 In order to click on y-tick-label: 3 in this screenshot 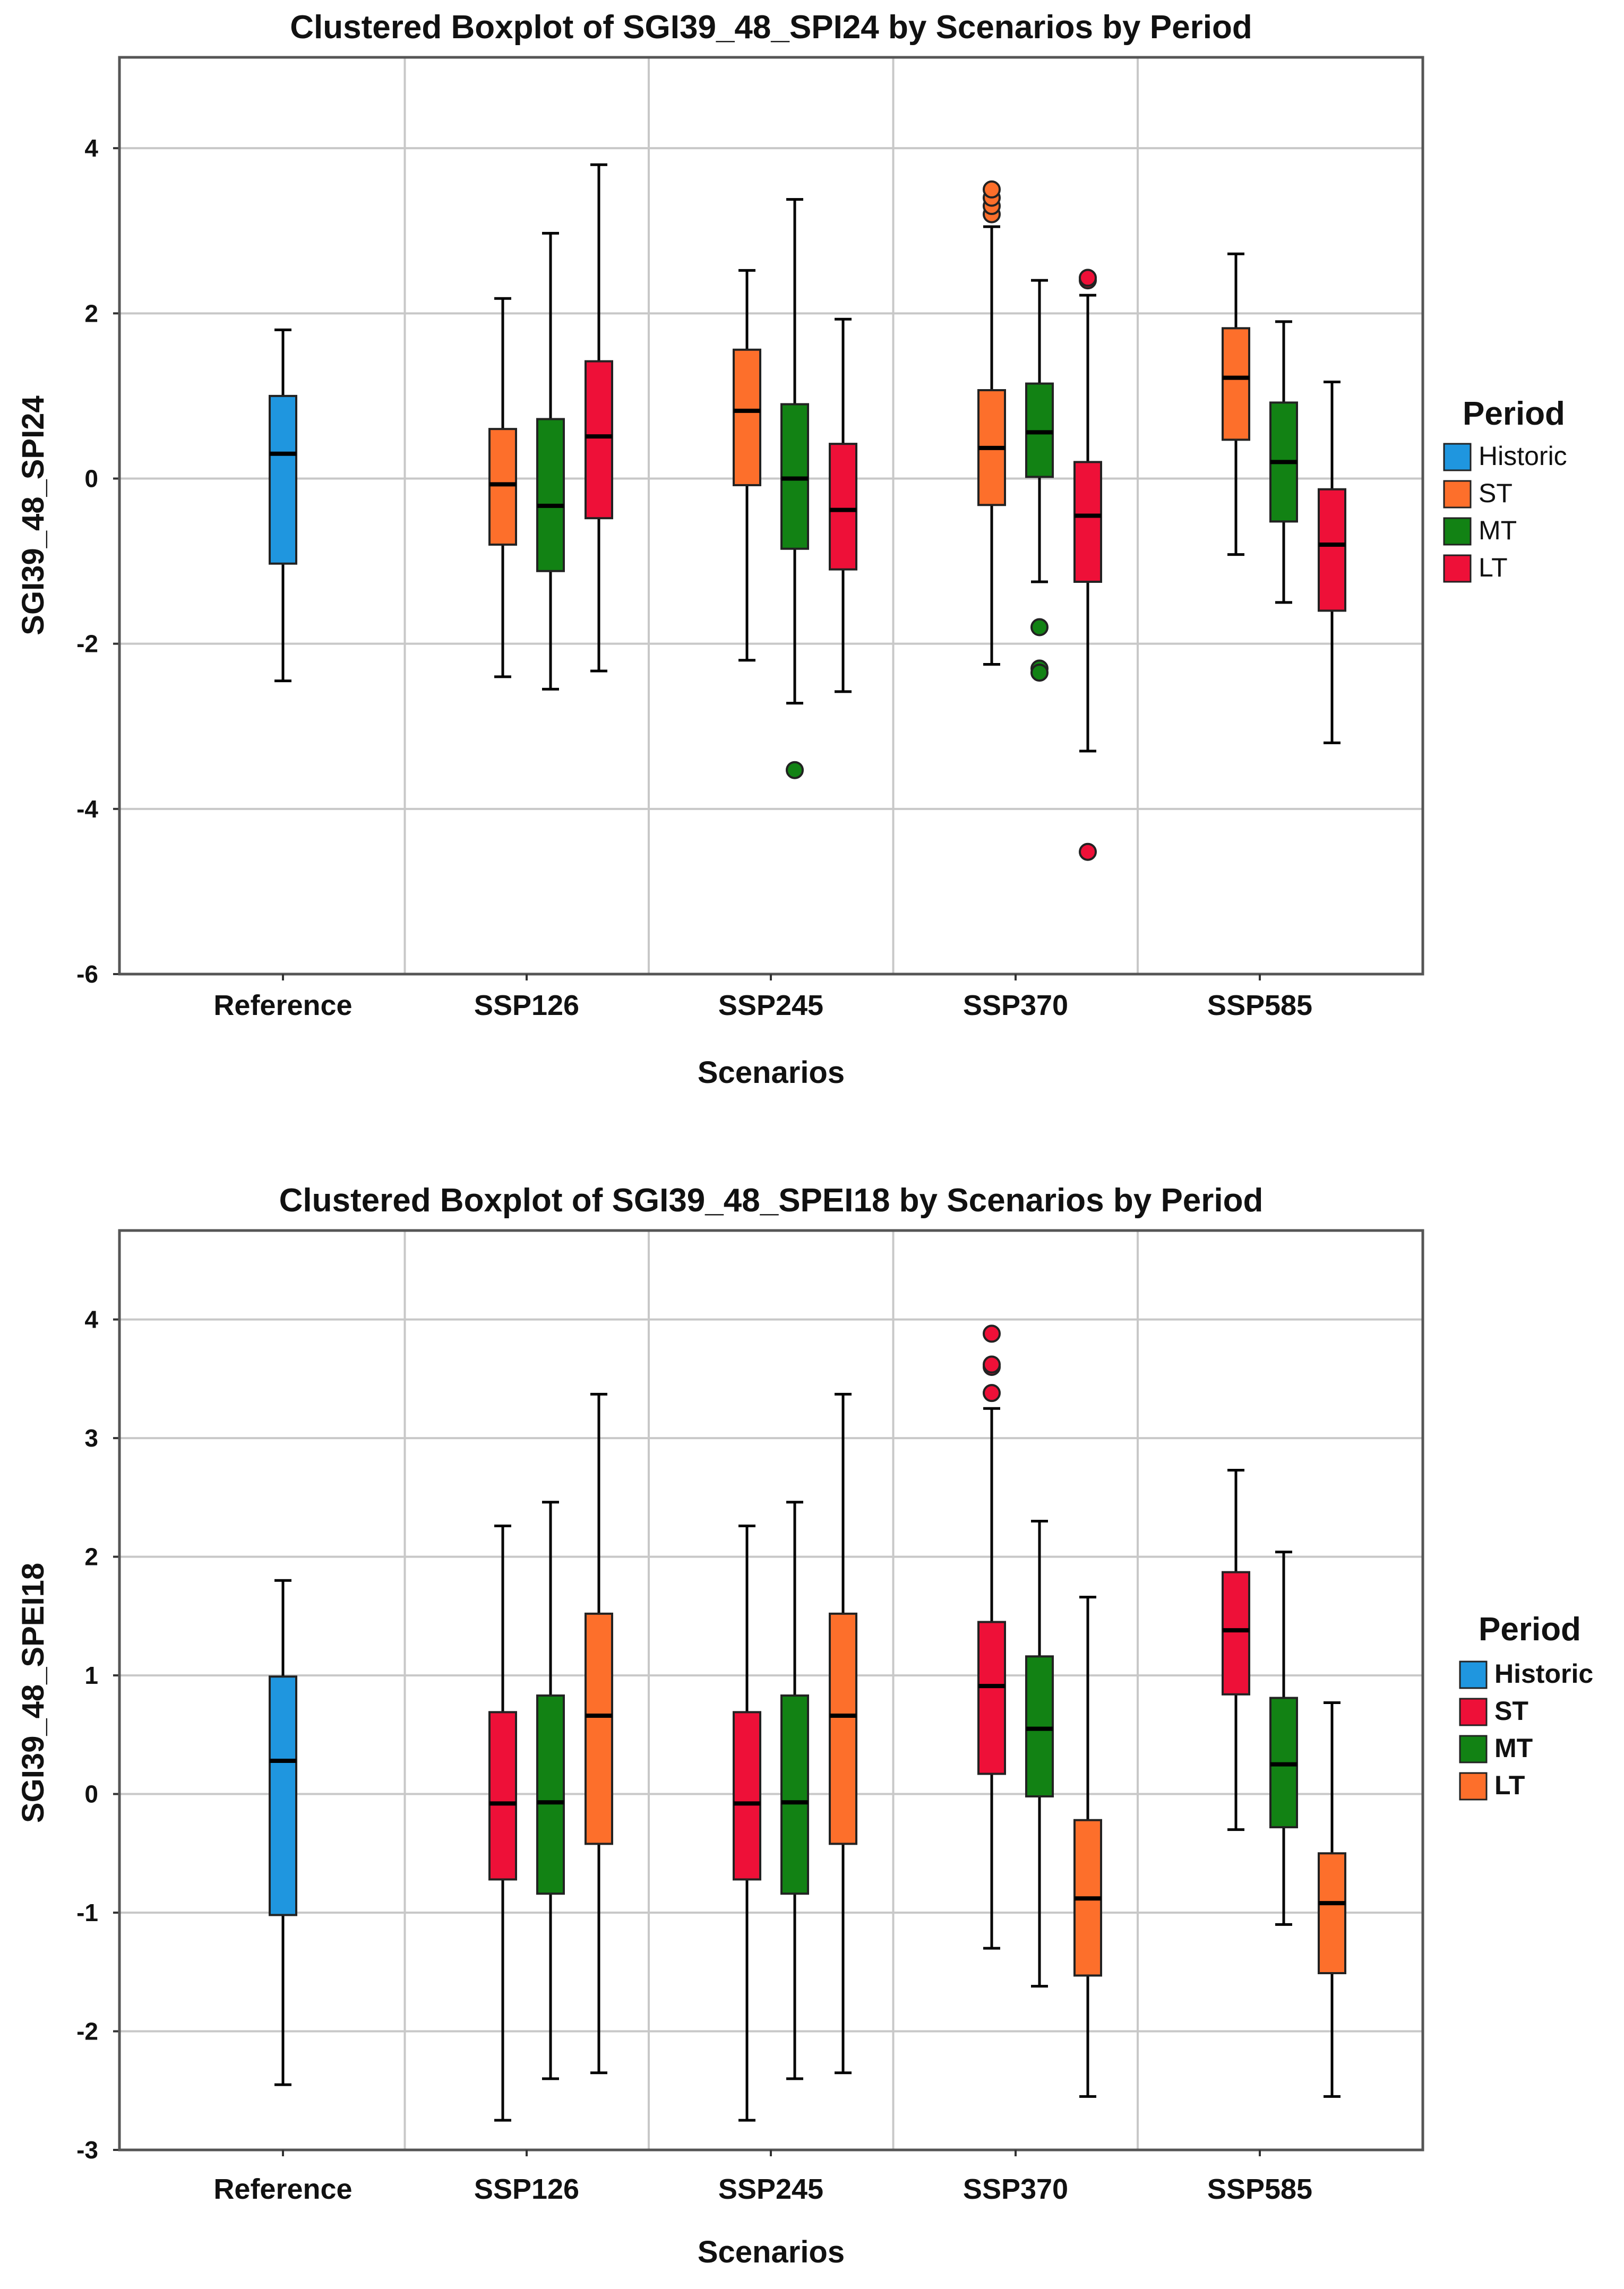, I will do `click(91, 1438)`.